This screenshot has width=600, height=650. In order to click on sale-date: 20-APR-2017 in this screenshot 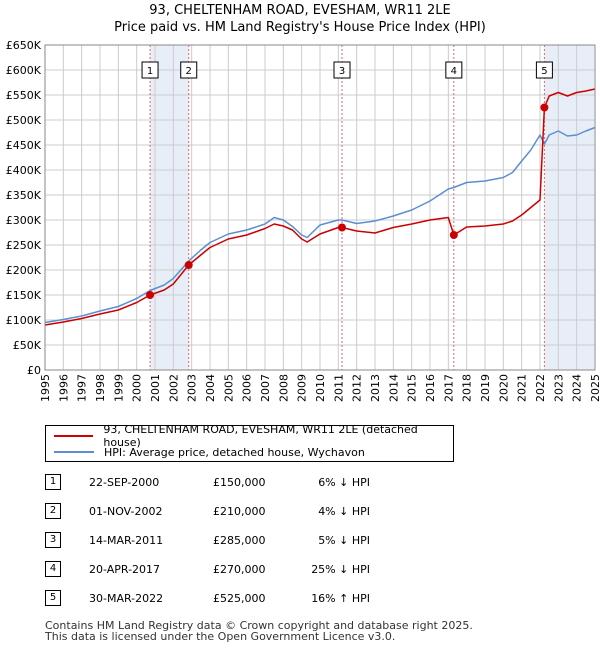, I will do `click(125, 569)`.